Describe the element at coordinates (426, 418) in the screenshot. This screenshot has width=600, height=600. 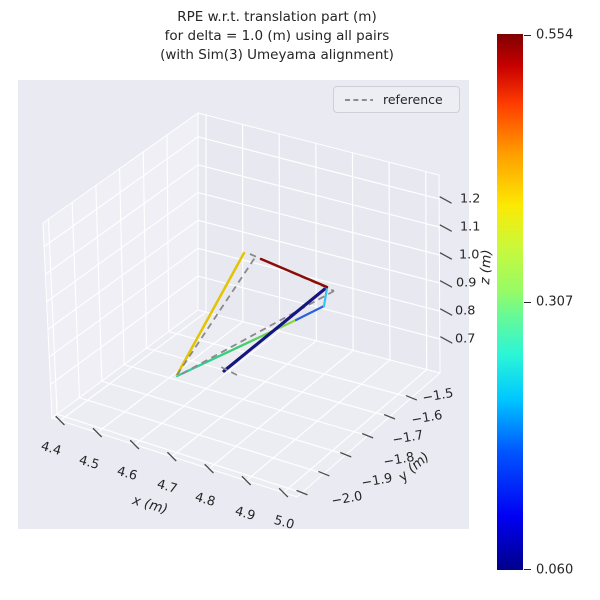
I see `y-tick-label: −1.6` at that location.